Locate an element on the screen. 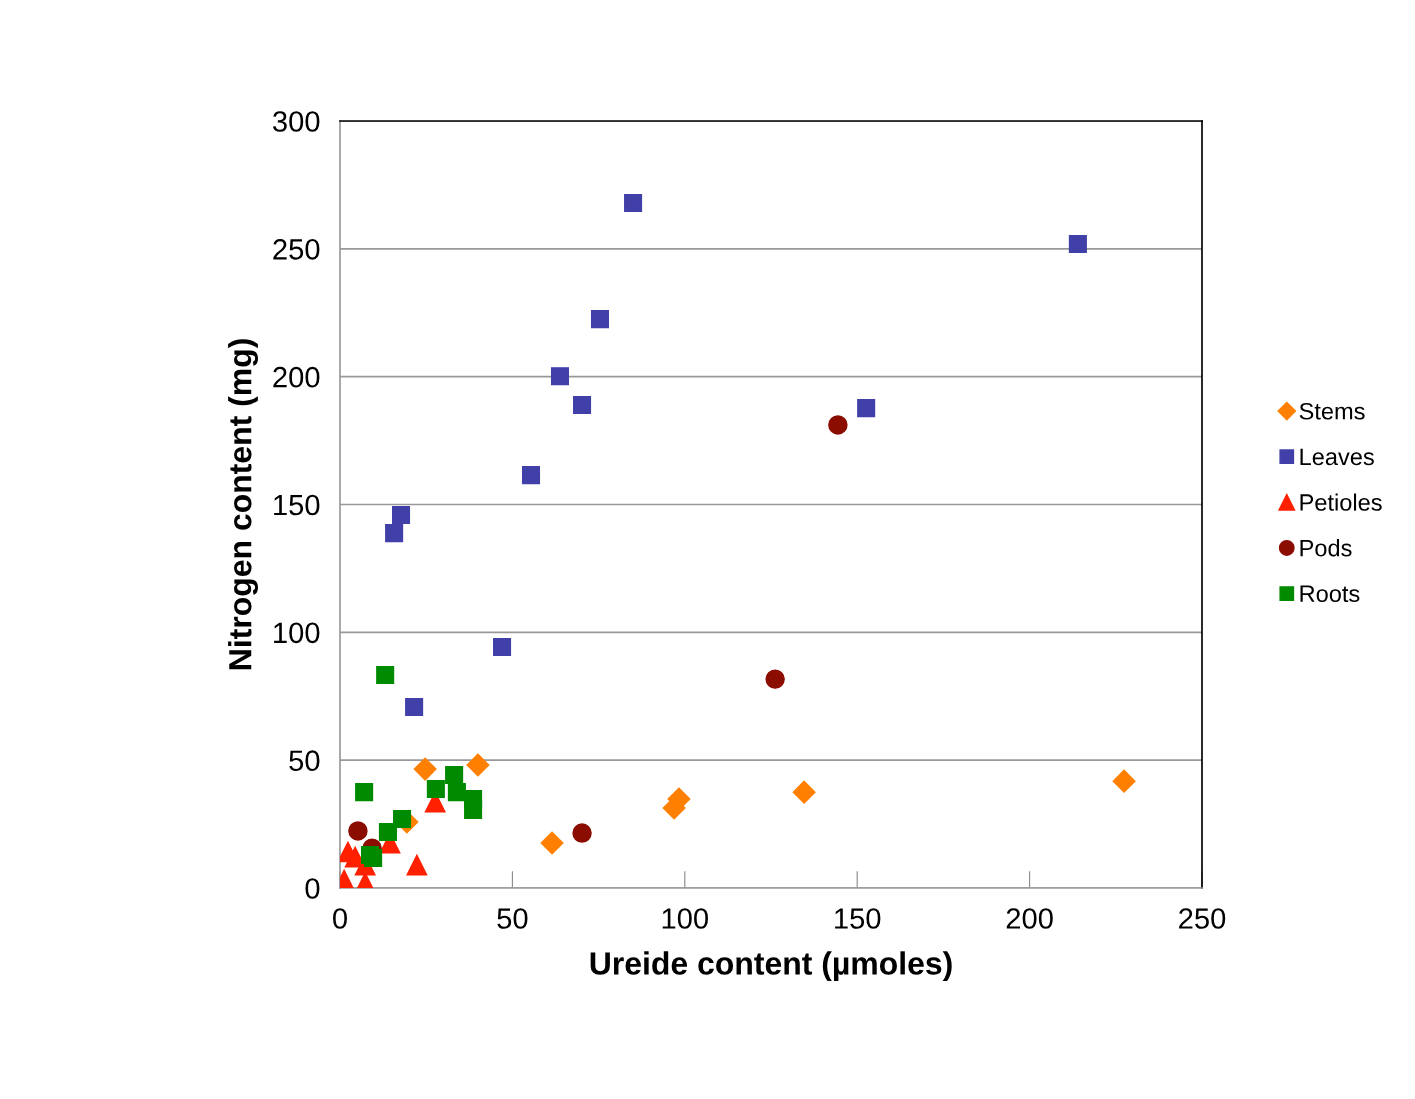  y-tick-label: 150 is located at coordinates (297, 505).